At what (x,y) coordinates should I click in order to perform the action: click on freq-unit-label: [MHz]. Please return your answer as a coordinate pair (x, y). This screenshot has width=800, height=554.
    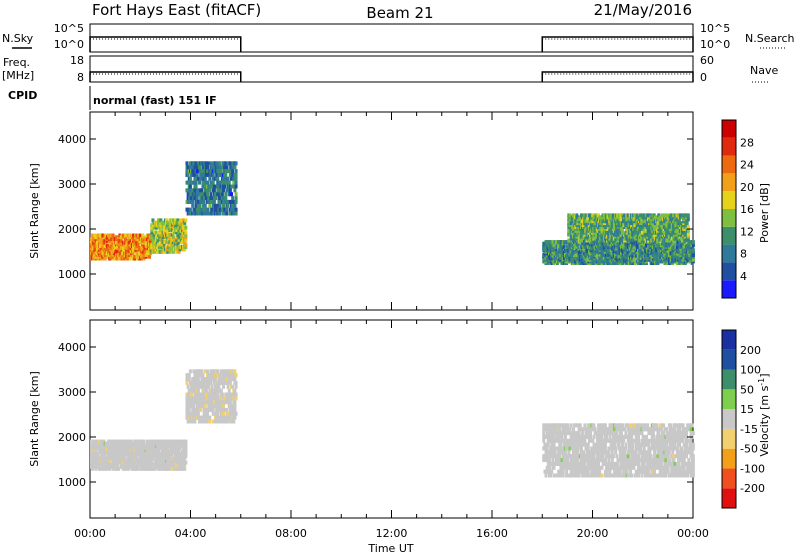
    Looking at the image, I should click on (18, 75).